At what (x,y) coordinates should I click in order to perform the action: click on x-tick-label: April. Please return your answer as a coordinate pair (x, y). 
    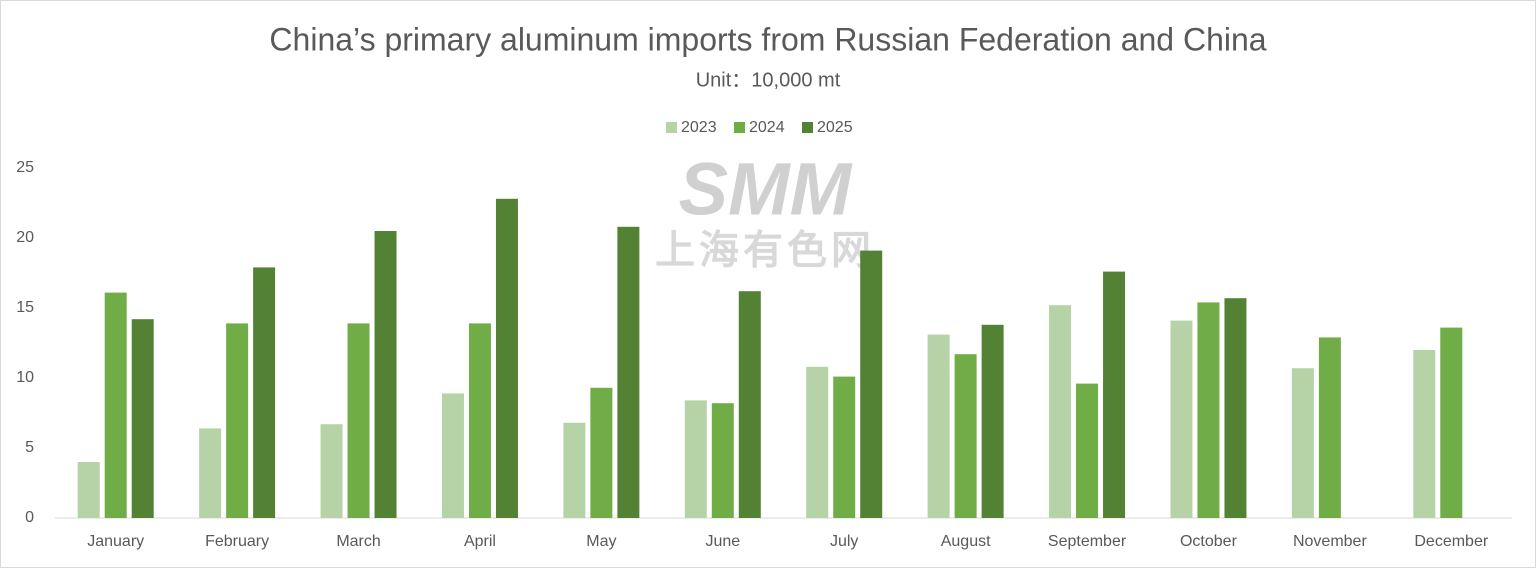
    Looking at the image, I should click on (480, 541).